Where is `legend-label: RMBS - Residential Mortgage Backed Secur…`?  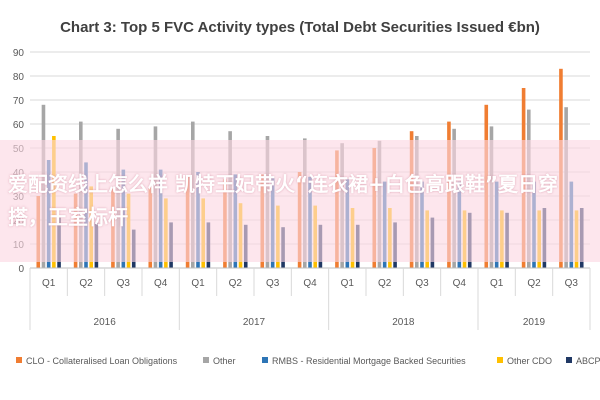 legend-label: RMBS - Residential Mortgage Backed Secur… is located at coordinates (369, 361).